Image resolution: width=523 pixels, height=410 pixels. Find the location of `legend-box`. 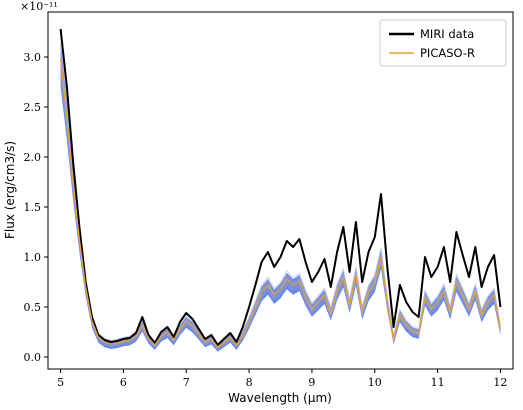

legend-box is located at coordinates (443, 43).